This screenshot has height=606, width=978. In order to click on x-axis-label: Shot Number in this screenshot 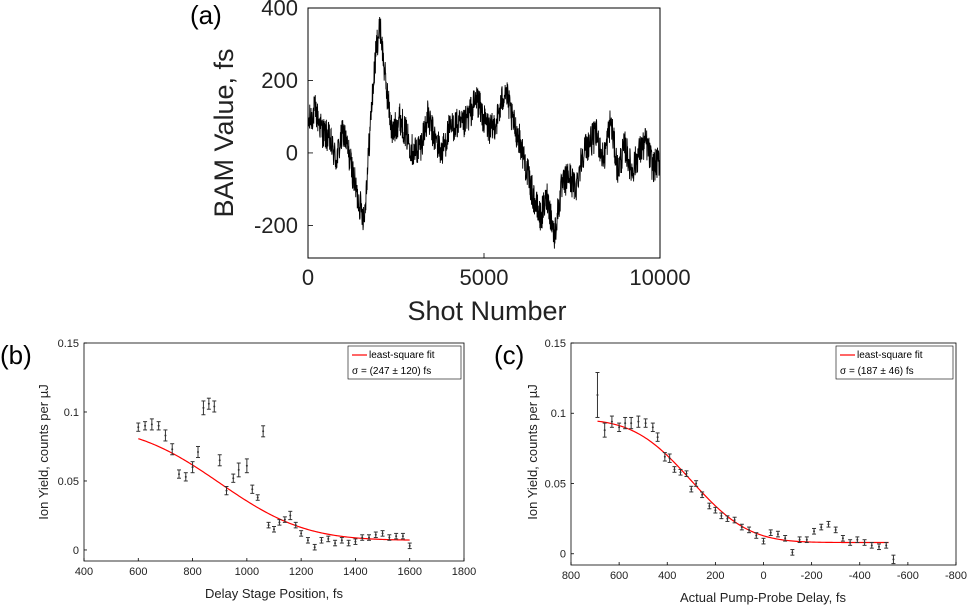, I will do `click(486, 311)`.